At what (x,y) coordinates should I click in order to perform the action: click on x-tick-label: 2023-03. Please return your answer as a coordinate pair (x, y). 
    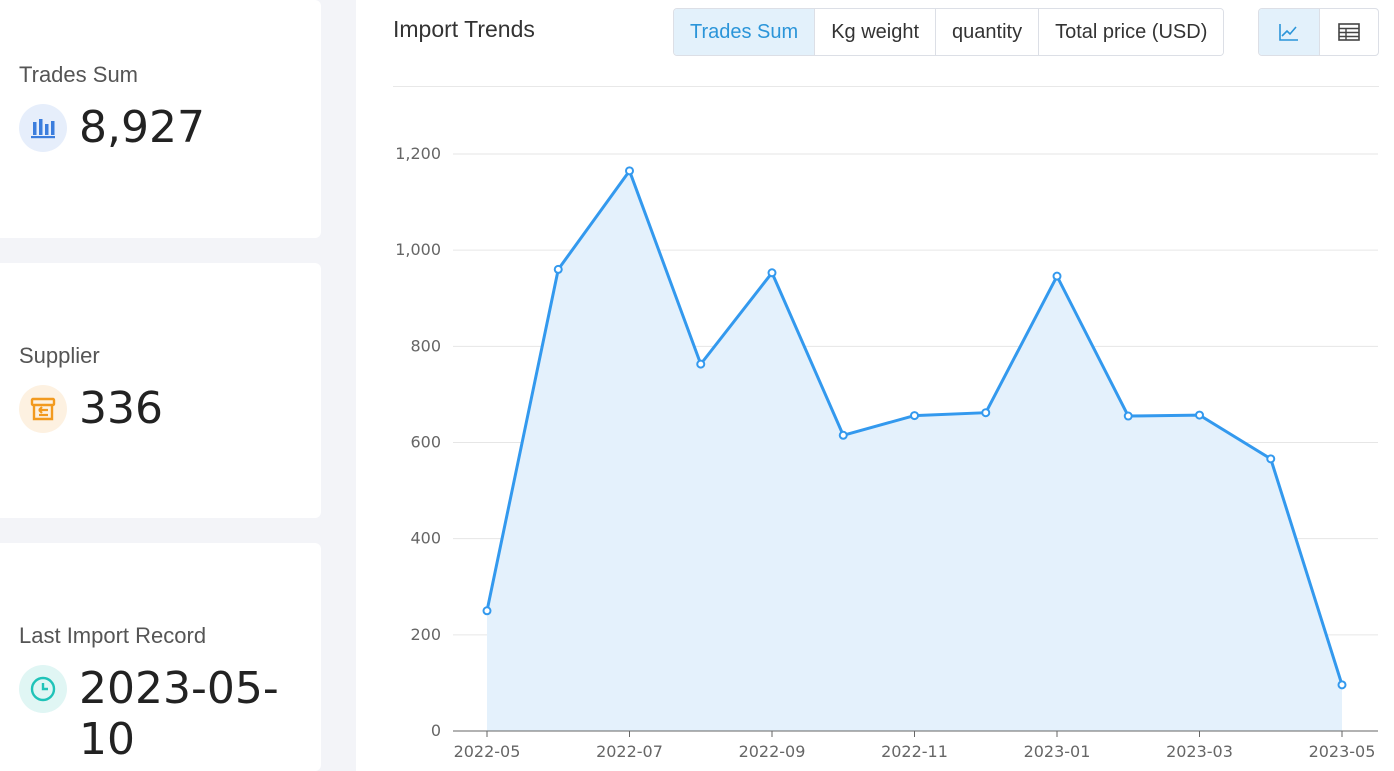
    Looking at the image, I should click on (1199, 751).